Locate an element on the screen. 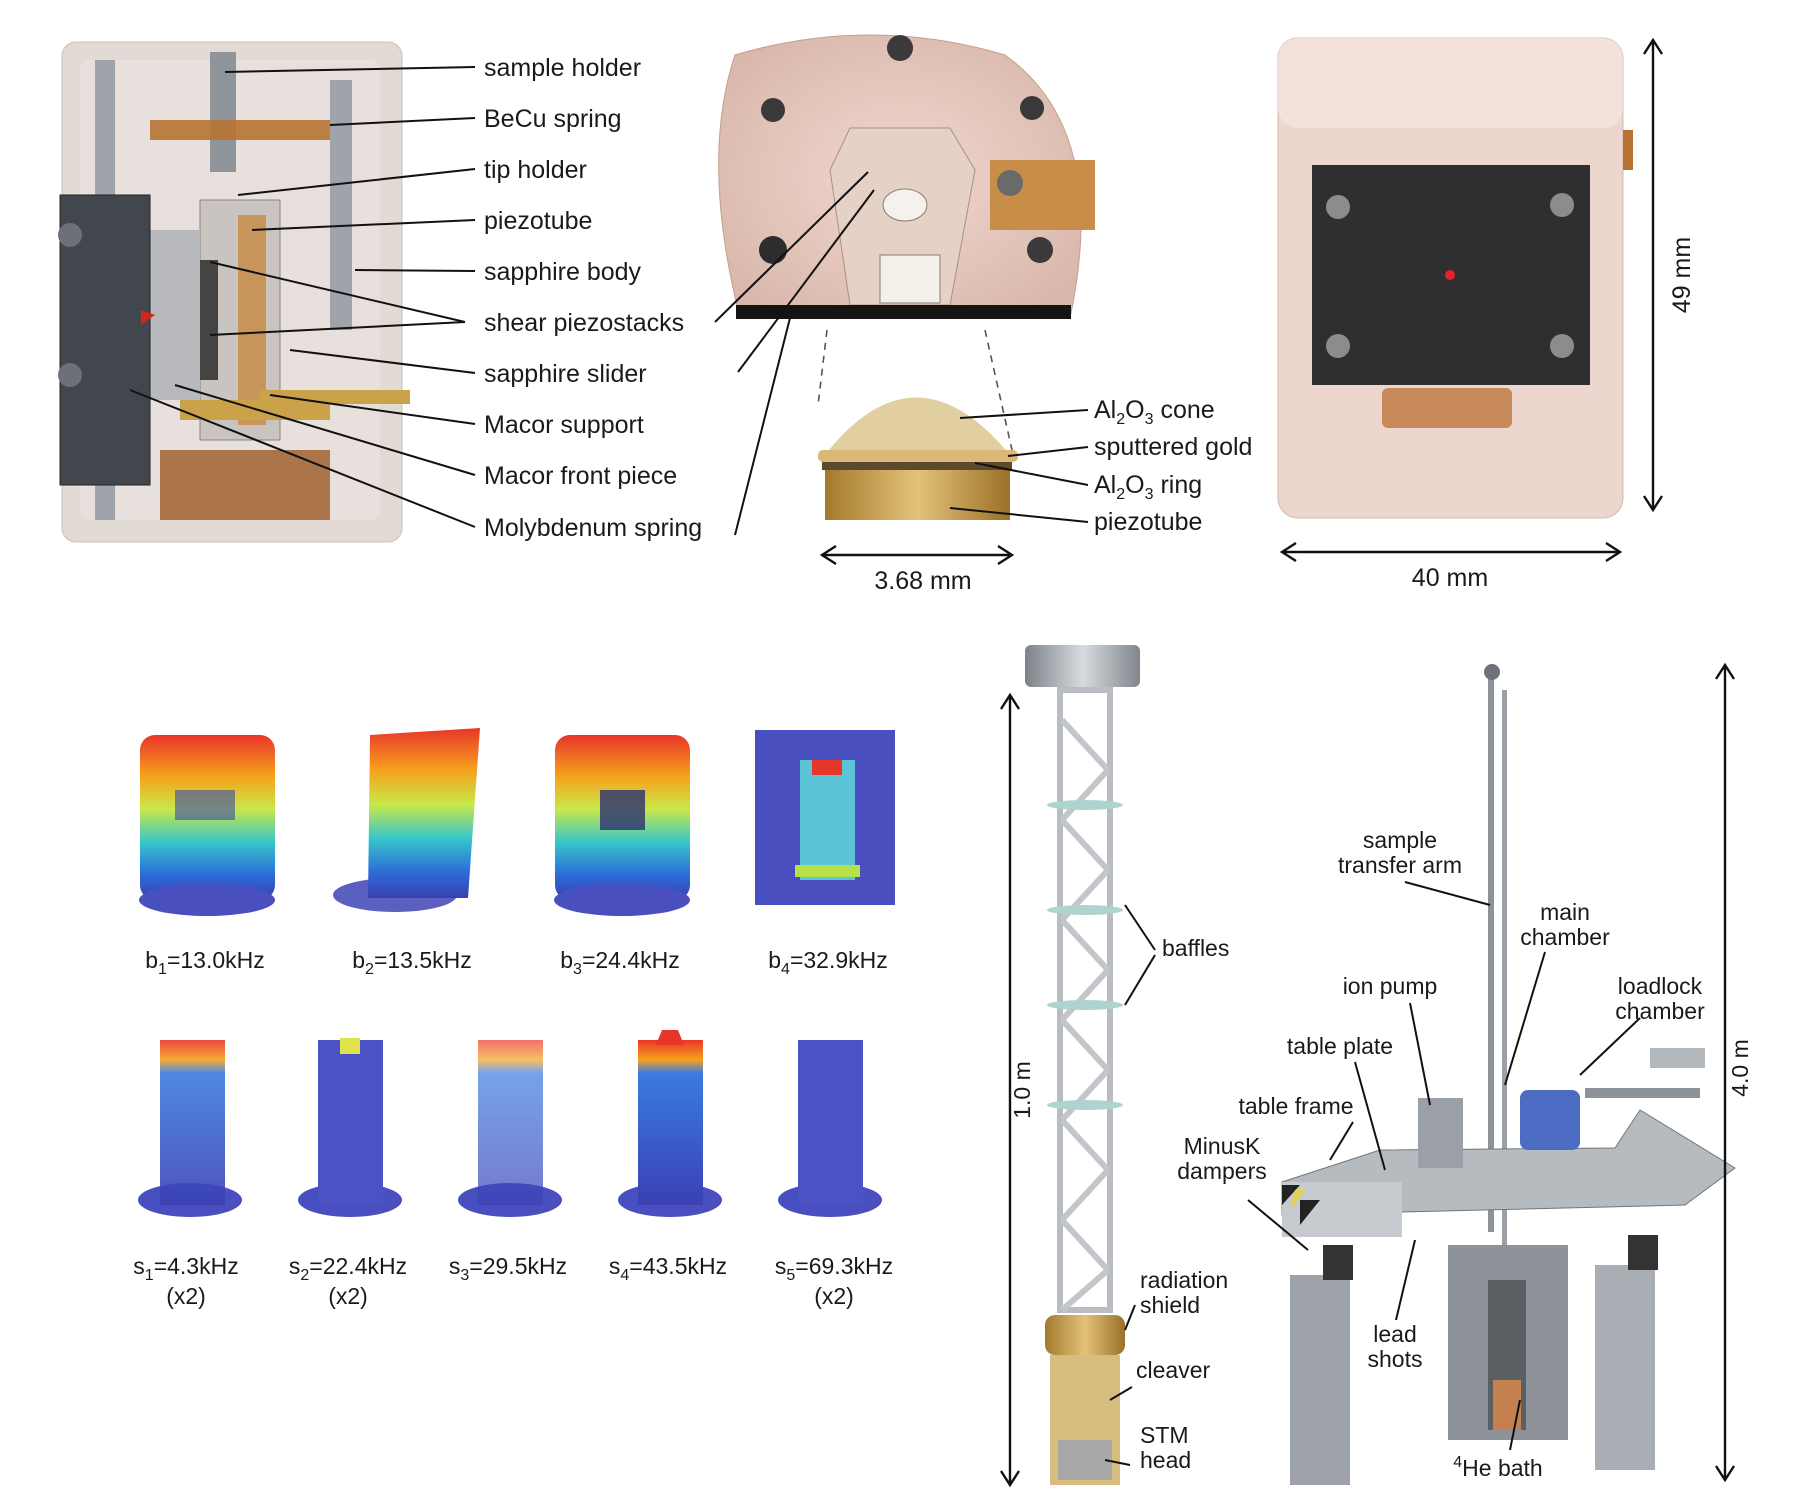  fem-bending-modes is located at coordinates (517, 822).